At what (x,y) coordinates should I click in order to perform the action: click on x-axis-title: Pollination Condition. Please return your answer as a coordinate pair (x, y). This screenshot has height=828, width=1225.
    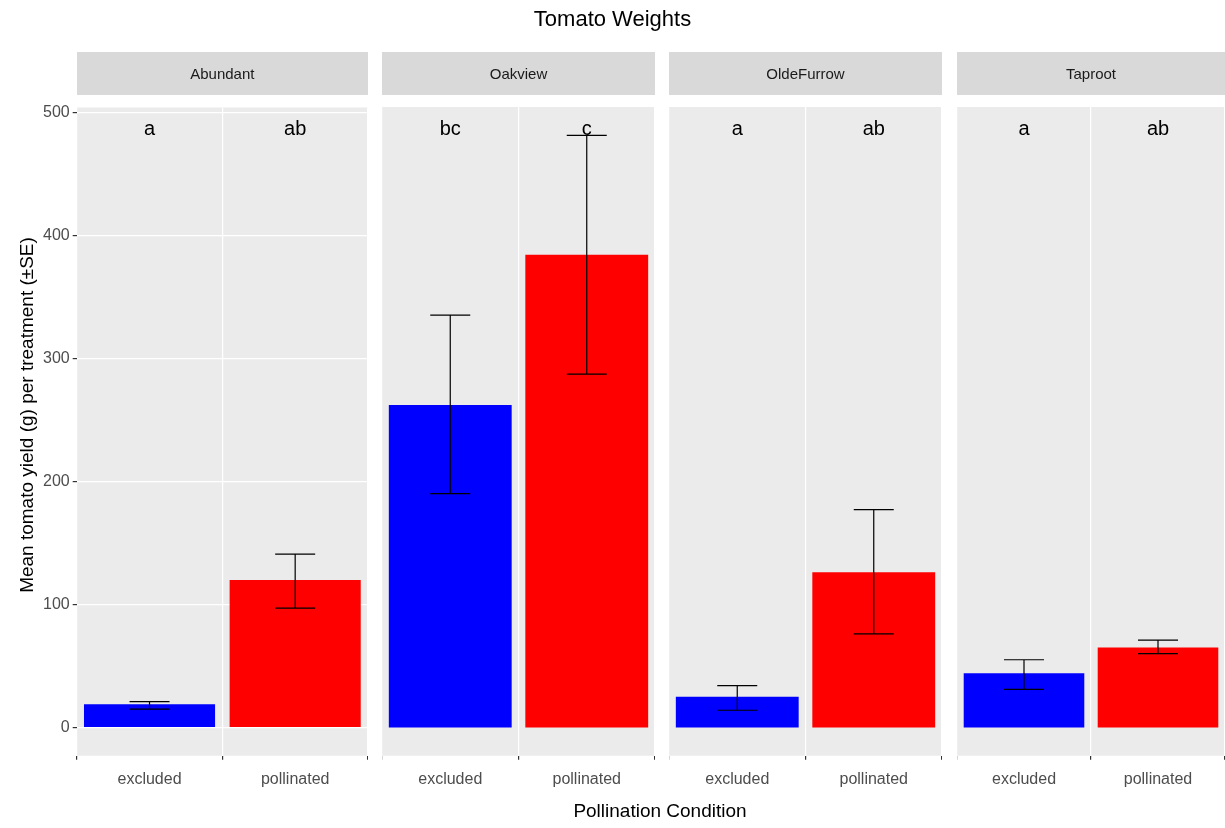
    Looking at the image, I should click on (660, 811).